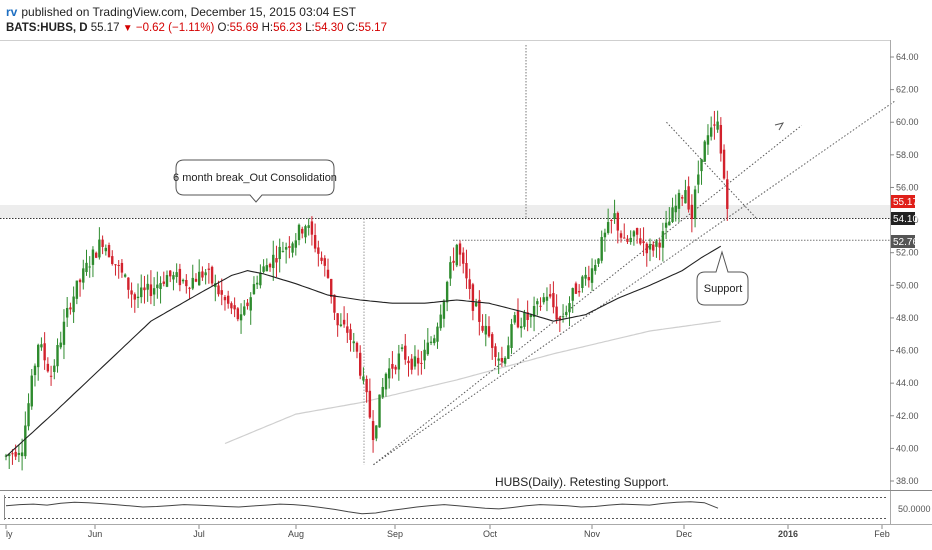  I want to click on price-tick-label: 58.00, so click(907, 155).